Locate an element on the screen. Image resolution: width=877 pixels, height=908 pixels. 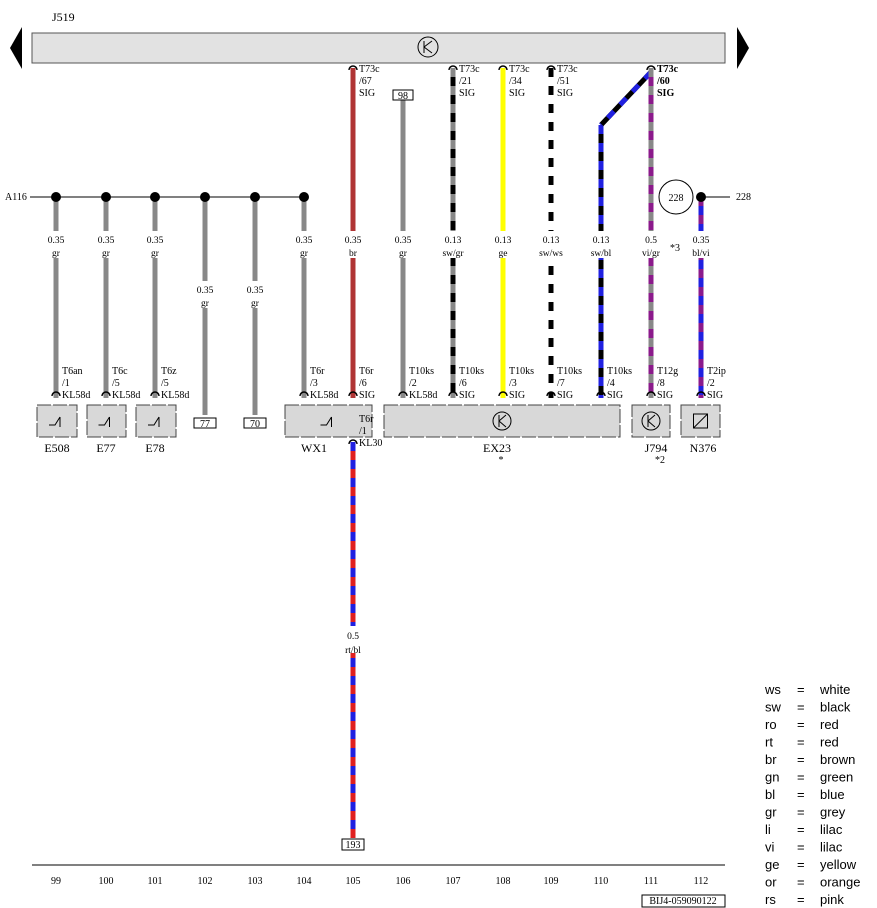
ref-box is located at coordinates (255, 423).